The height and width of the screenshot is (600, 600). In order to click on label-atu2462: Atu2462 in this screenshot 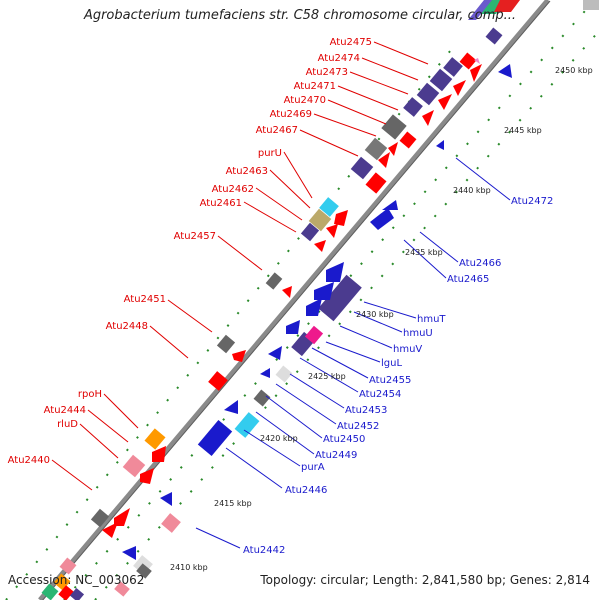, I will do `click(233, 189)`.